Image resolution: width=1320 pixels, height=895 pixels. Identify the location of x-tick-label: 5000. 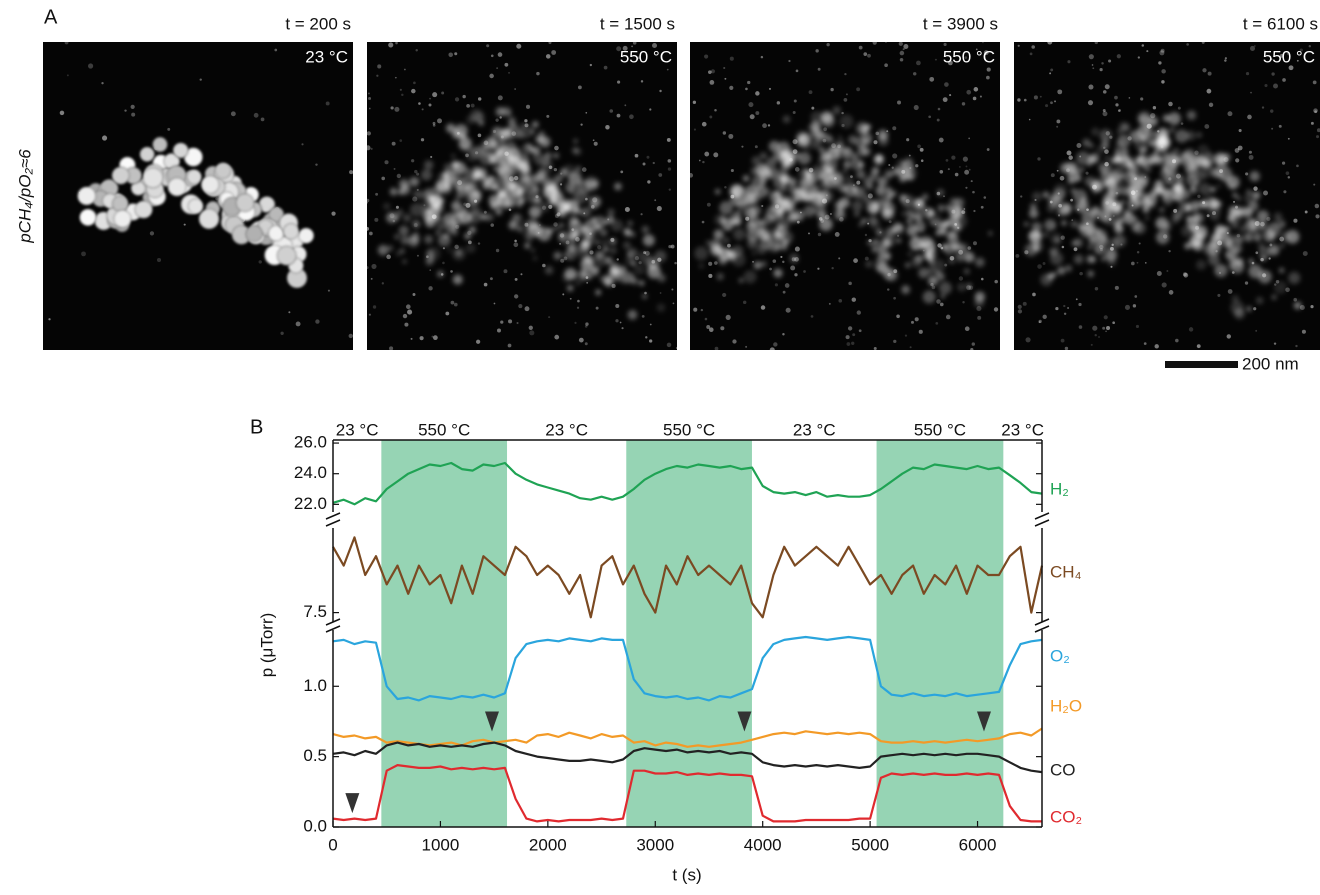
(870, 844).